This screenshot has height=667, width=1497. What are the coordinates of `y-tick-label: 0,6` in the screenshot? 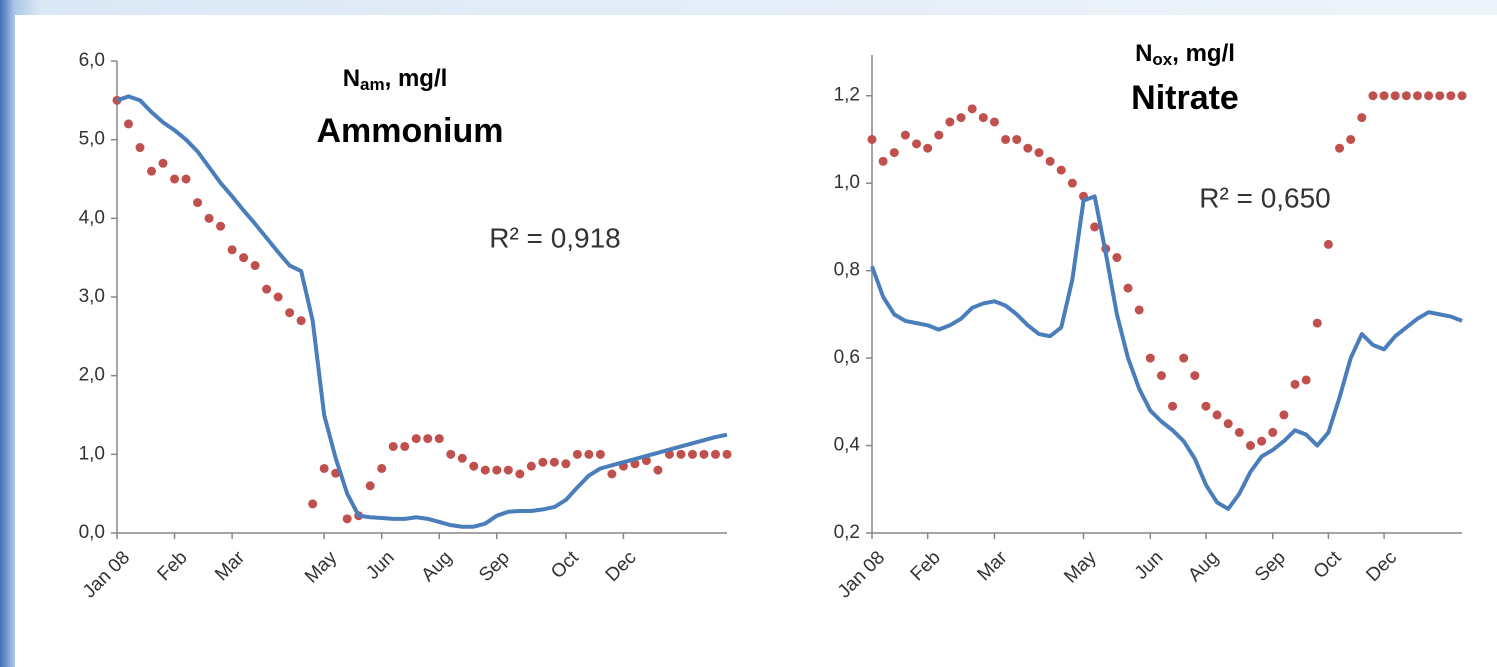 It's located at (847, 357).